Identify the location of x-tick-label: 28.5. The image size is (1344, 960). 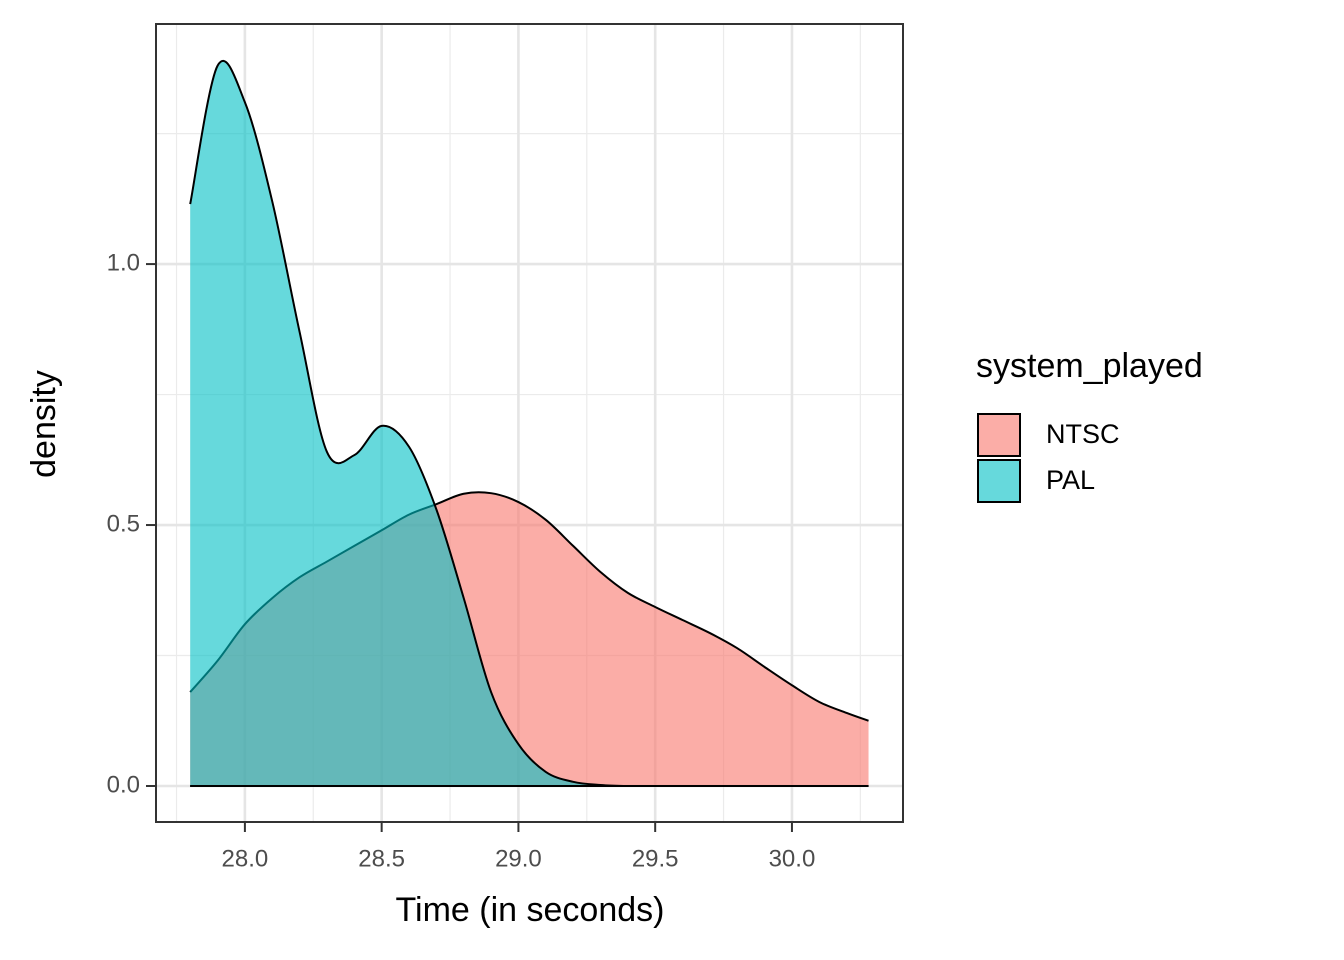
(381, 858).